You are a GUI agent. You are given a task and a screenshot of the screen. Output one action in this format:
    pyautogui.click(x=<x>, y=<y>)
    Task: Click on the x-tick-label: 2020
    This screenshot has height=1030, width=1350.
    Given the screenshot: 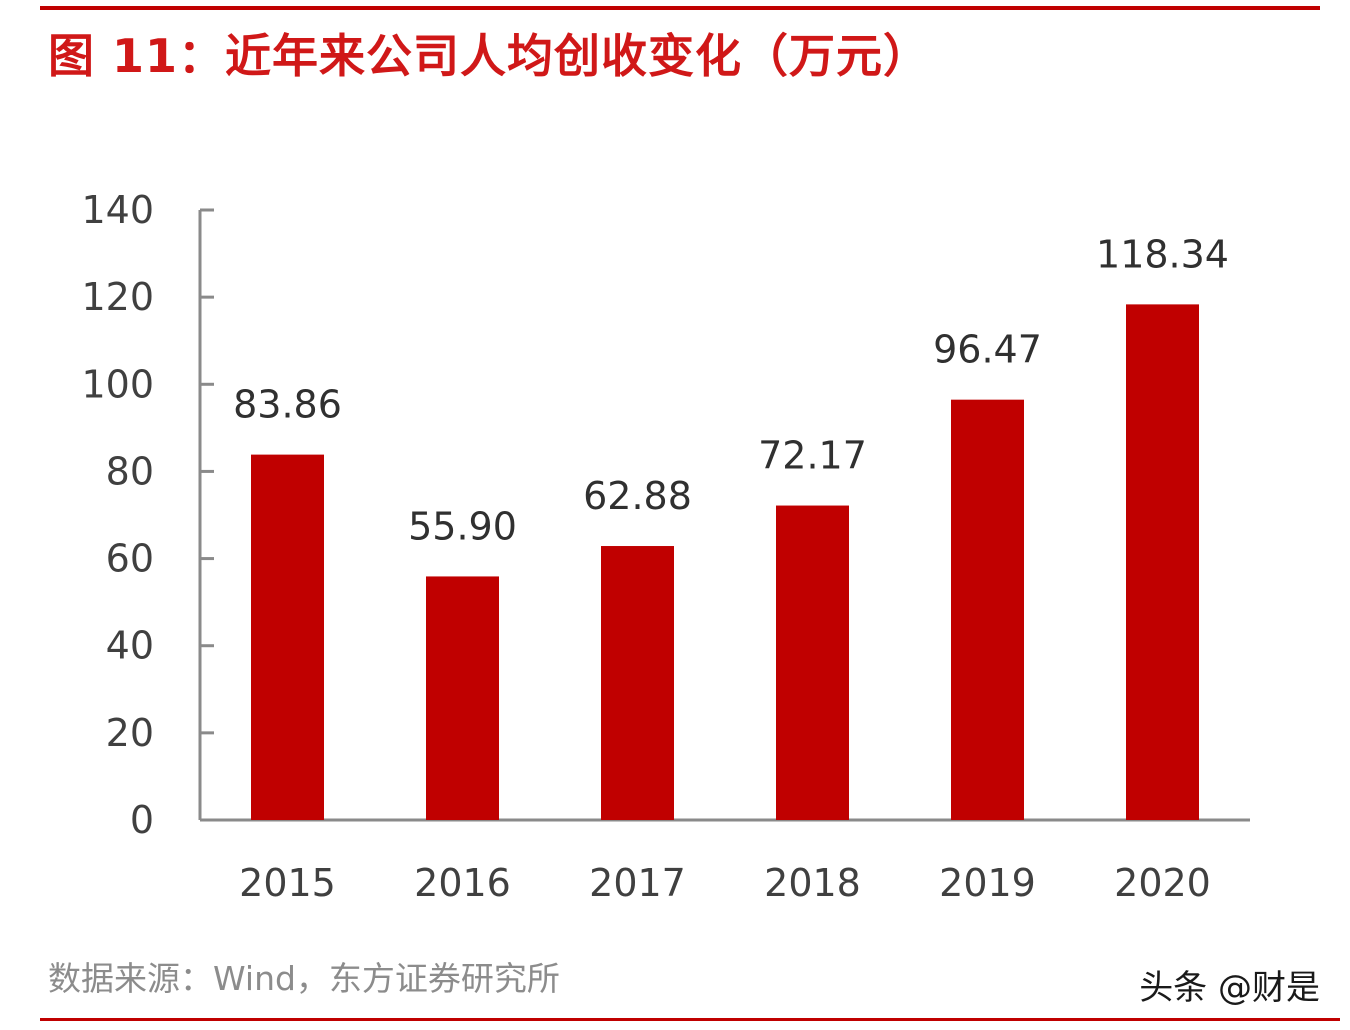 What is the action you would take?
    pyautogui.click(x=1162, y=883)
    